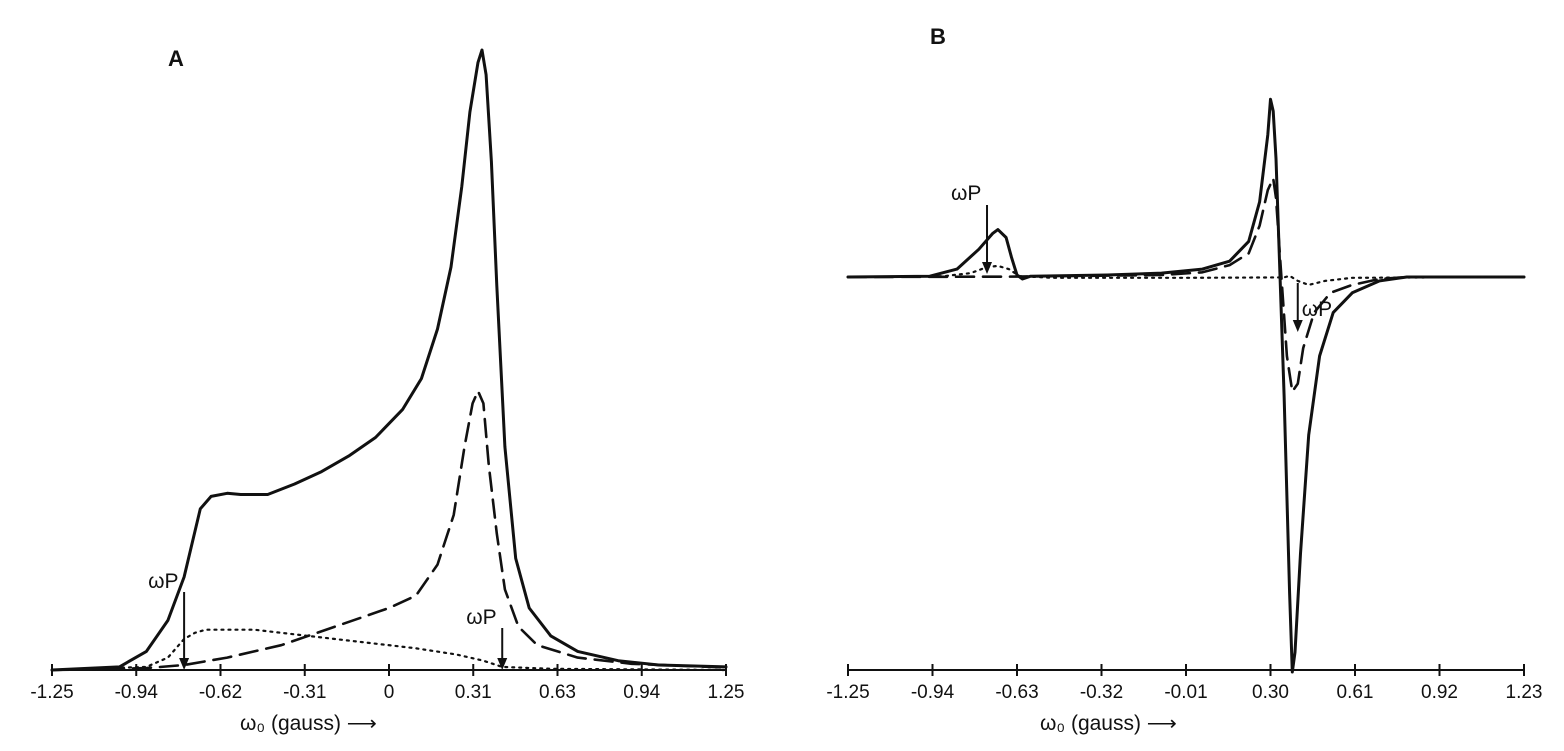 This screenshot has width=1564, height=751. Describe the element at coordinates (473, 692) in the screenshot. I see `x-tick-label: 0.31` at that location.